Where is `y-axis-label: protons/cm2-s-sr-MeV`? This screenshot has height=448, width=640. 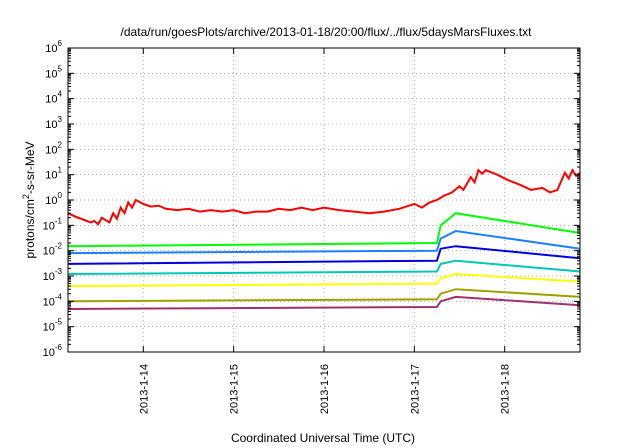
y-axis-label: protons/cm2-s-sr-MeV is located at coordinates (29, 199).